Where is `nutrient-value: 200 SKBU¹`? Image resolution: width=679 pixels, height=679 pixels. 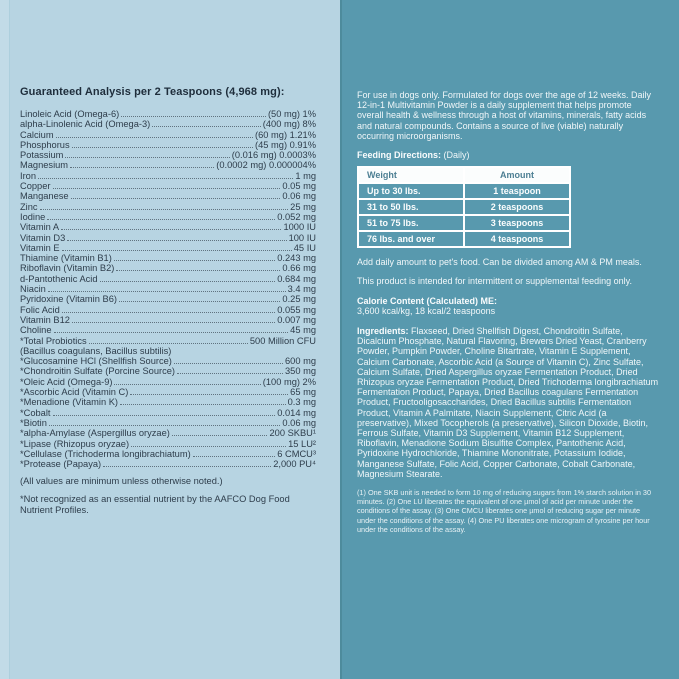 nutrient-value: 200 SKBU¹ is located at coordinates (292, 433).